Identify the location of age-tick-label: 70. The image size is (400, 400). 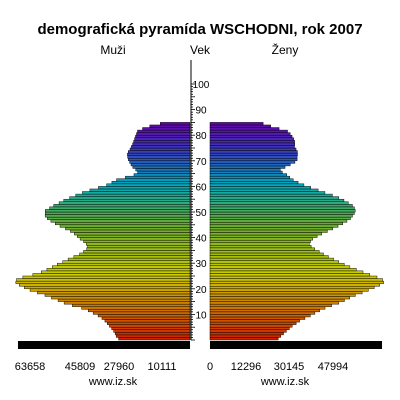
(201, 162).